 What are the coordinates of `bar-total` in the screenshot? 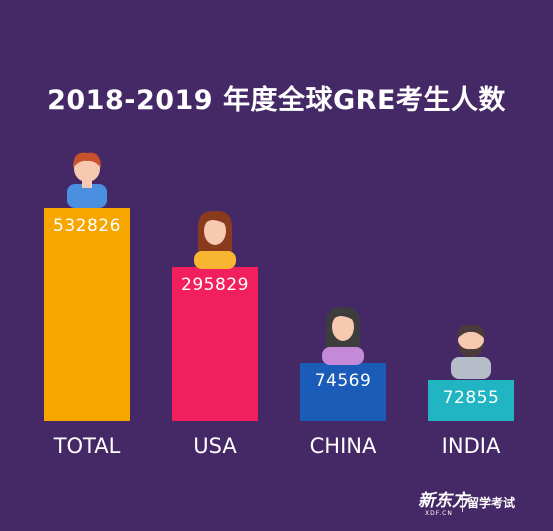 It's located at (87, 314).